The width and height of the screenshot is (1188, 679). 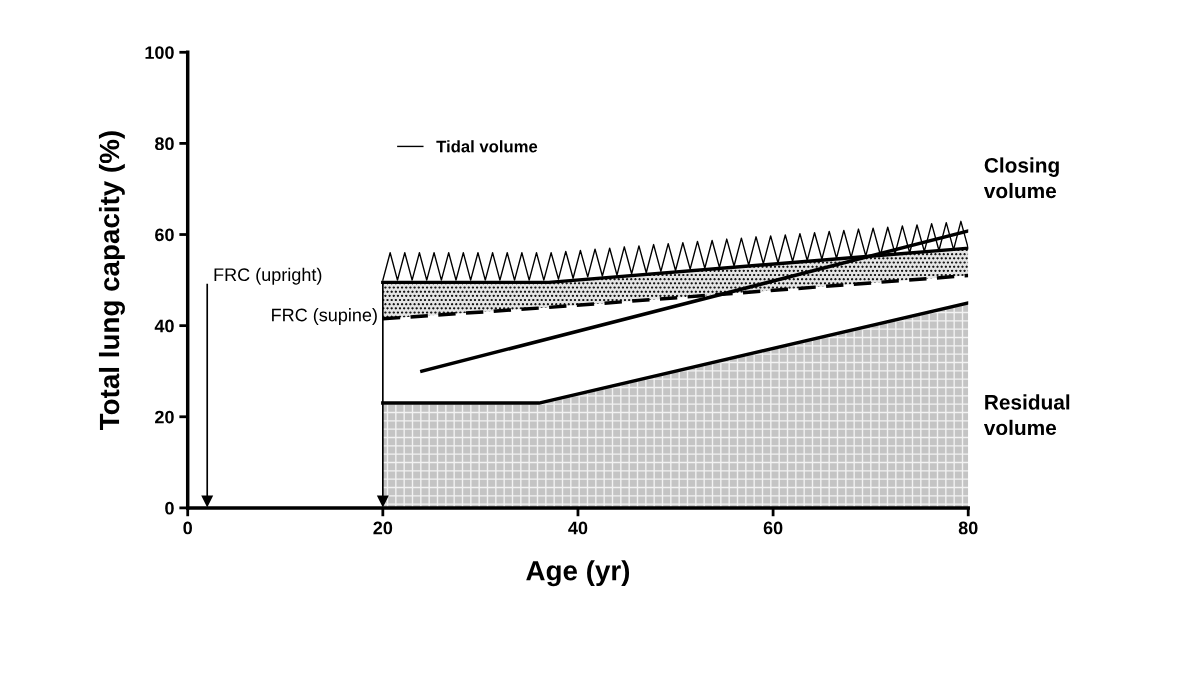 What do you see at coordinates (324, 316) in the screenshot?
I see `ref-line-label: FRC (supine)` at bounding box center [324, 316].